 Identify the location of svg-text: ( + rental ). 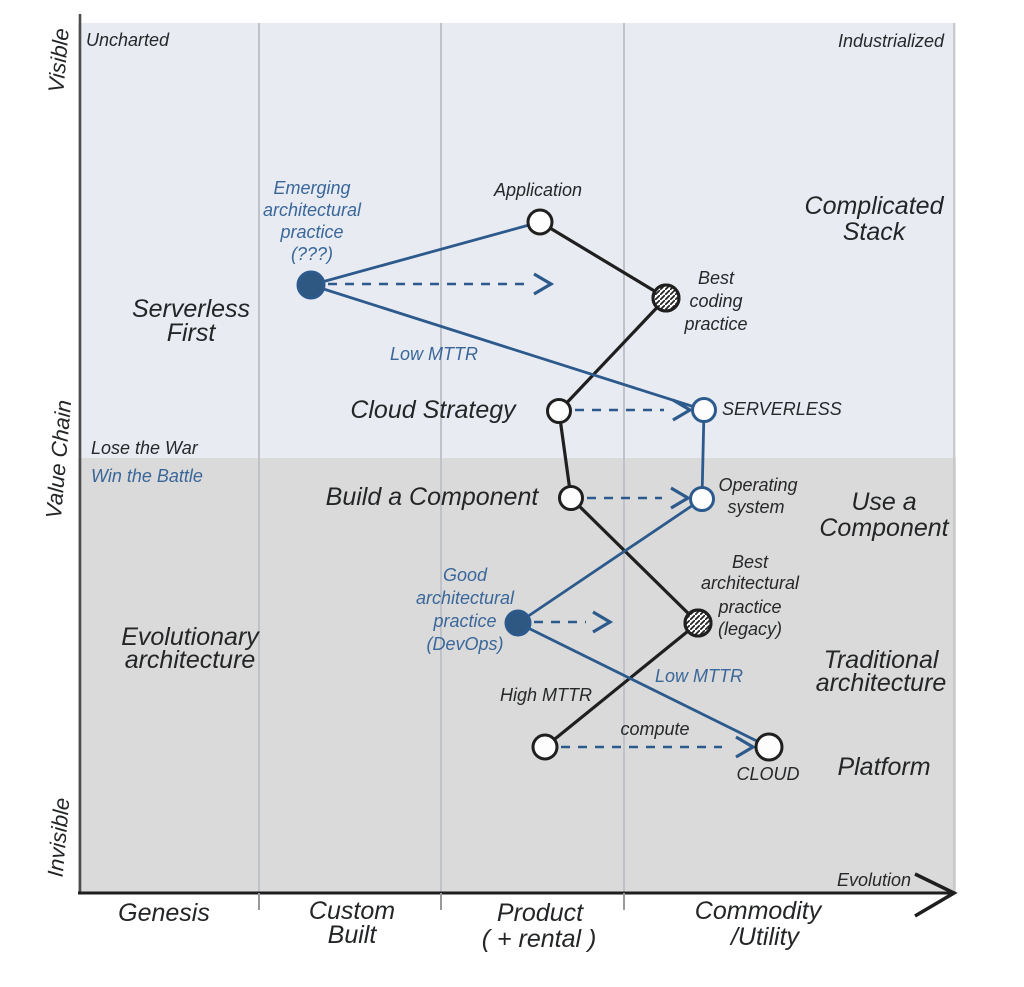
(539, 939).